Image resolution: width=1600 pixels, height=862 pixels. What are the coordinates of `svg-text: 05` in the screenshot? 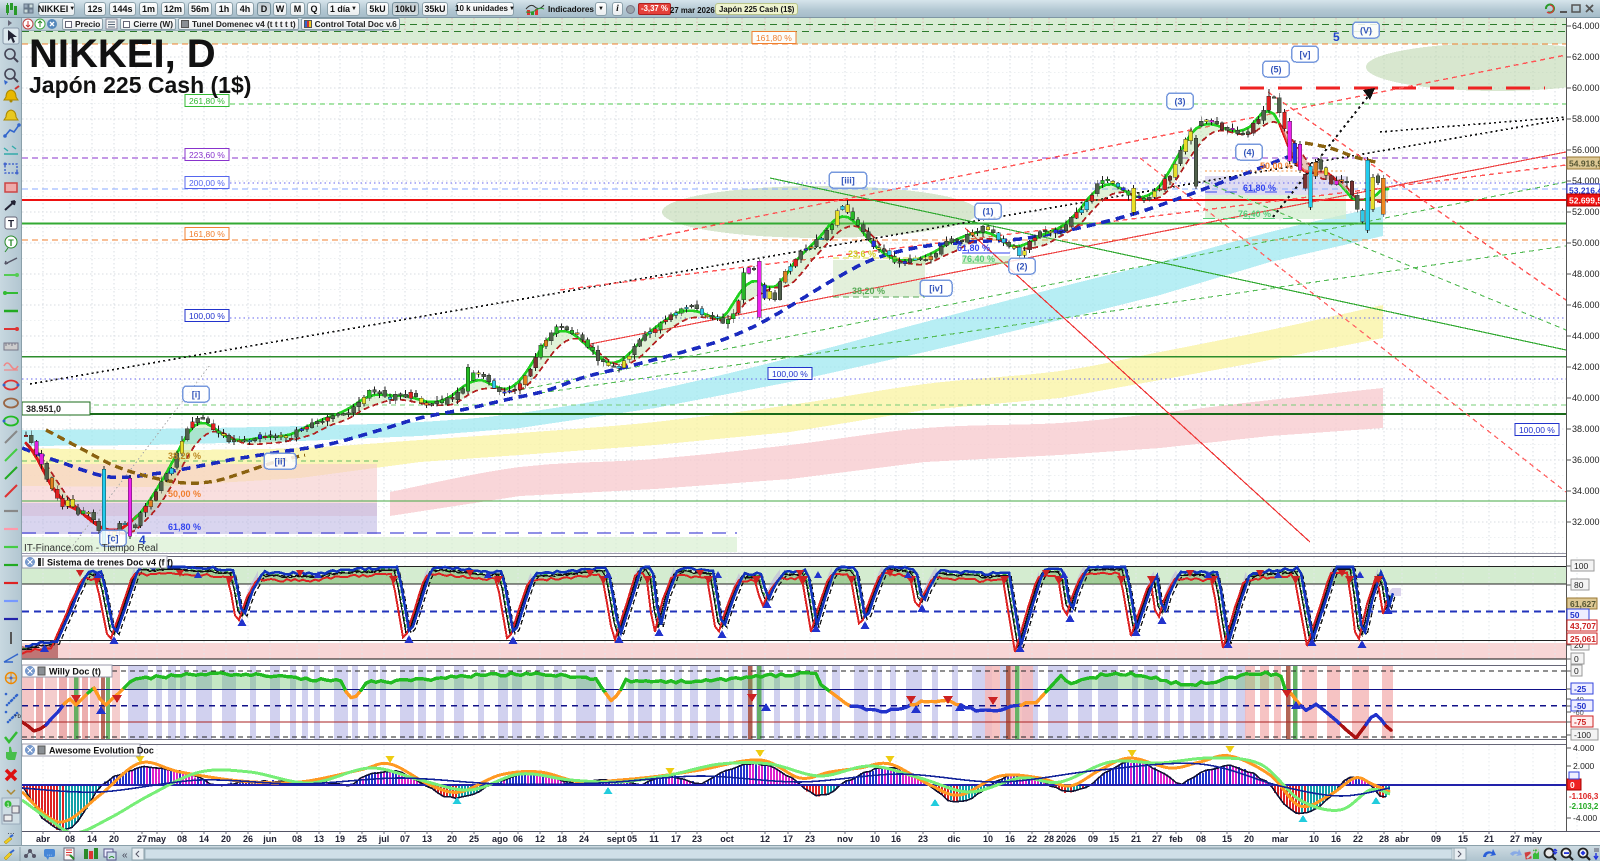 It's located at (632, 839).